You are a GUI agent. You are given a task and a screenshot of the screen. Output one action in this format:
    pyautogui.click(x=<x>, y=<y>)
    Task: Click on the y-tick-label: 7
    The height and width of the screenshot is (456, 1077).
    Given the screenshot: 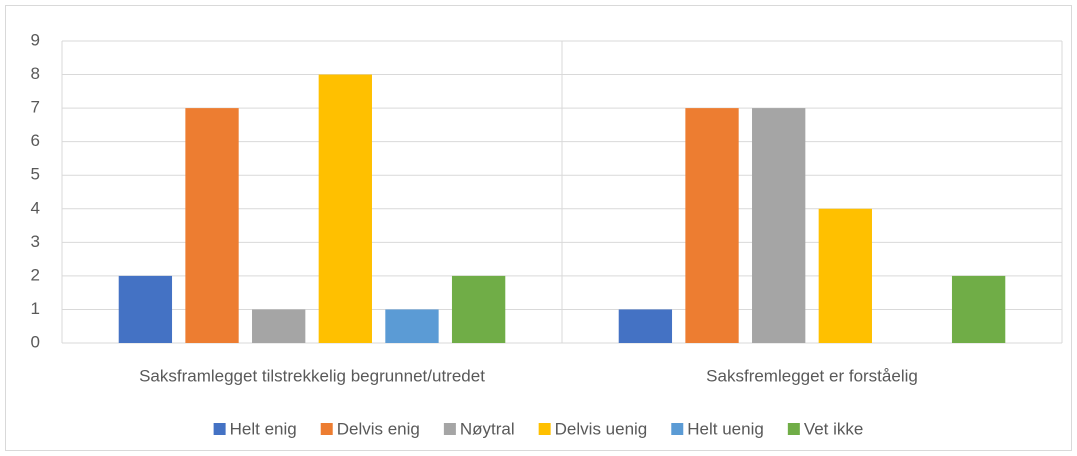 What is the action you would take?
    pyautogui.click(x=35, y=107)
    